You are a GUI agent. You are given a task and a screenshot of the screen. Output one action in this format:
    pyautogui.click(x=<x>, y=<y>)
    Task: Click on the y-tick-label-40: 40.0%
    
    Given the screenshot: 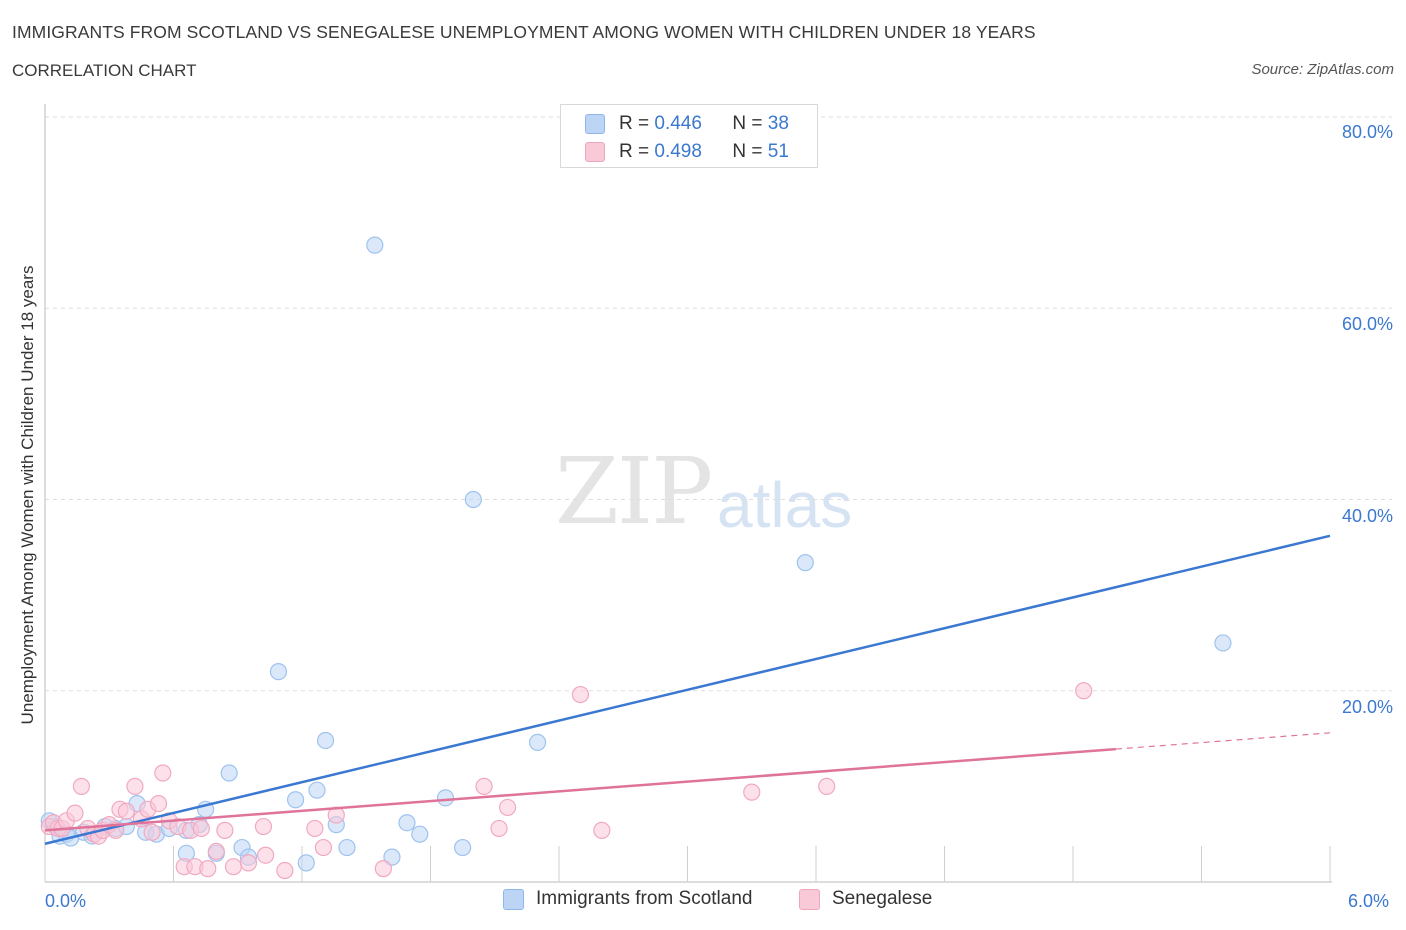 What is the action you would take?
    pyautogui.click(x=1367, y=516)
    